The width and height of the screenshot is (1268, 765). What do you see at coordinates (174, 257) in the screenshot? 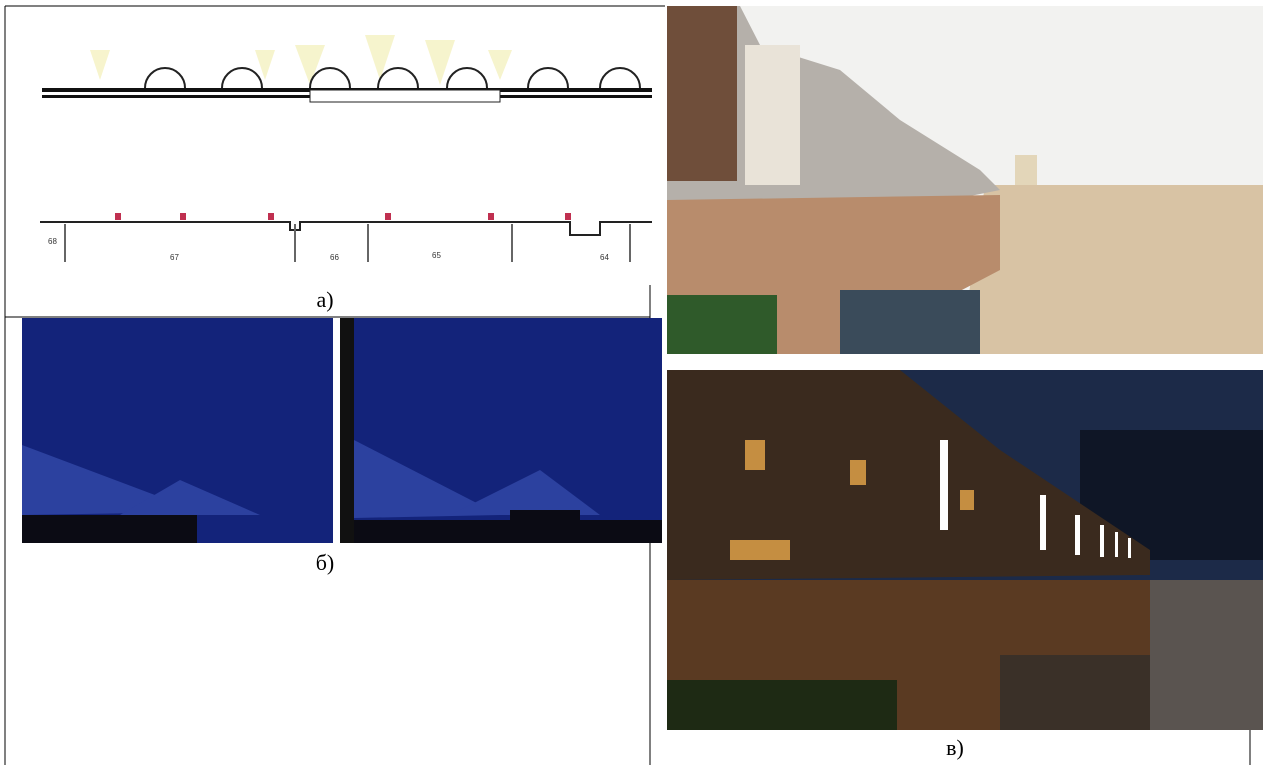
I see `drawing-label: 67` at bounding box center [174, 257].